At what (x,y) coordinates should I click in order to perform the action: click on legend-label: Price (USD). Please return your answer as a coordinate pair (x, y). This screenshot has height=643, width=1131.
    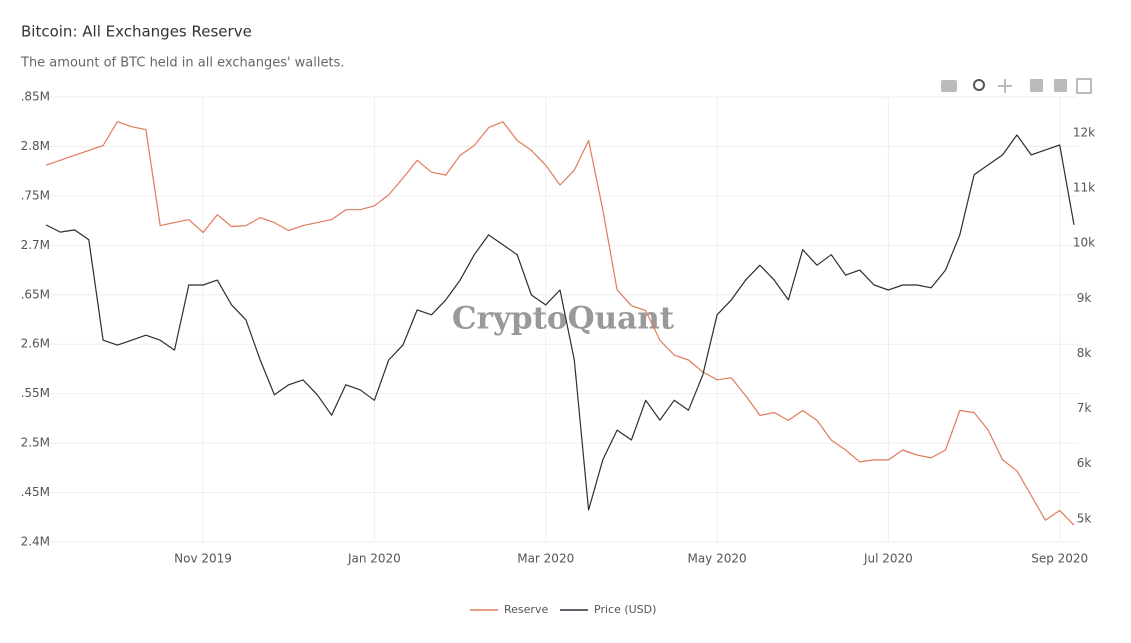
    Looking at the image, I should click on (625, 609).